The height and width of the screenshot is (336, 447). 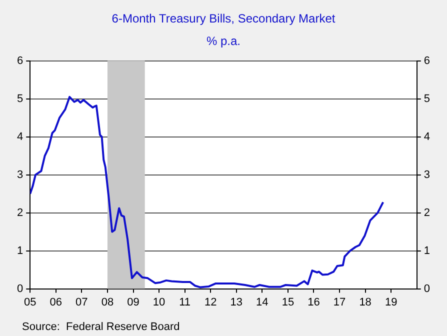 I want to click on chart-title: 6-Month Treasury Bills, Secondary Market, so click(x=224, y=19).